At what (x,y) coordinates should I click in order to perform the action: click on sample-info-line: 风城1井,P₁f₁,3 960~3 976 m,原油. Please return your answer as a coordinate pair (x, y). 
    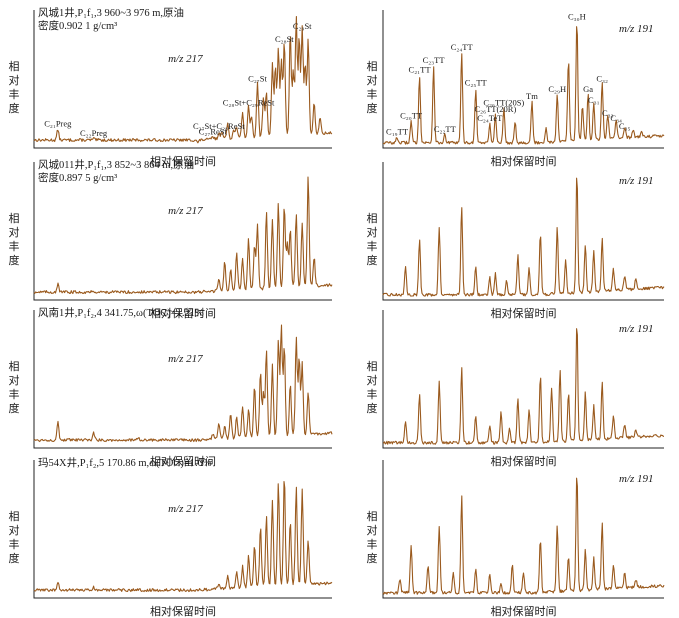
    Looking at the image, I should click on (111, 12).